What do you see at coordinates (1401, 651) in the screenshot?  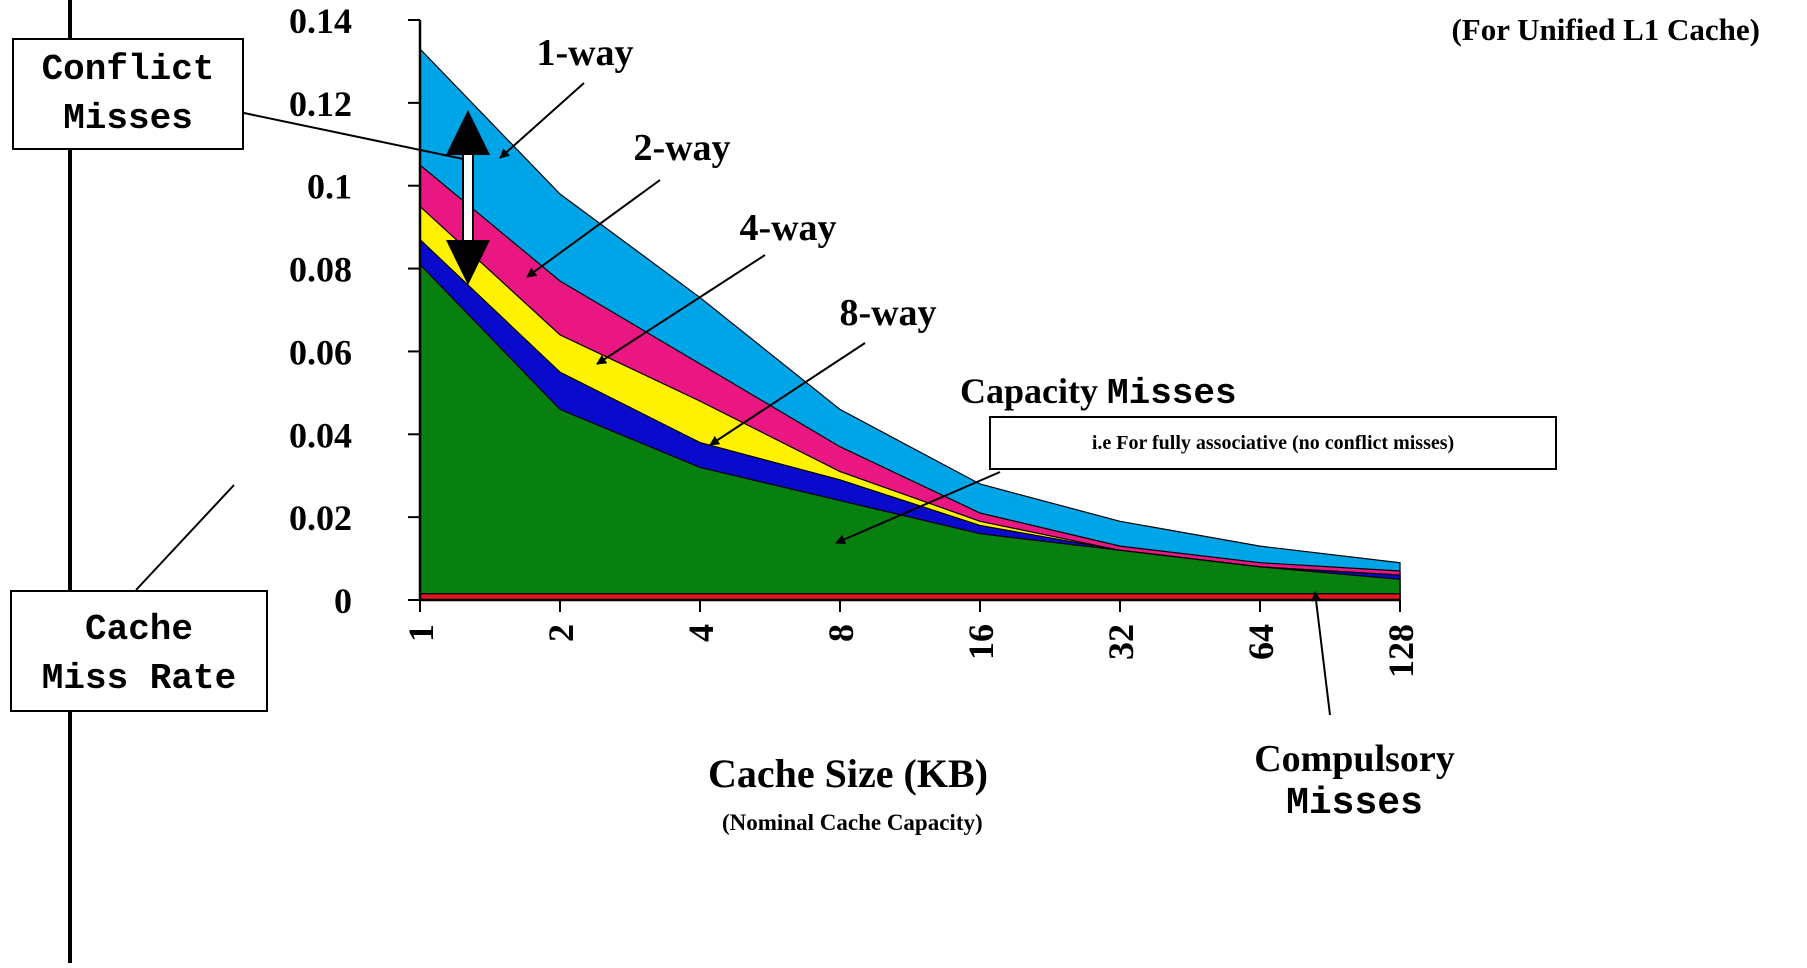 I see `x-tick-label: 128` at bounding box center [1401, 651].